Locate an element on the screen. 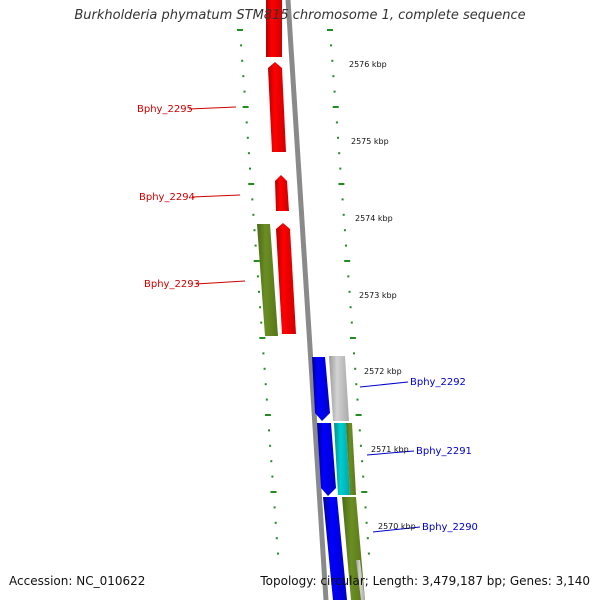  gene-label-bphy-2295: Bphy_2295 is located at coordinates (165, 109).